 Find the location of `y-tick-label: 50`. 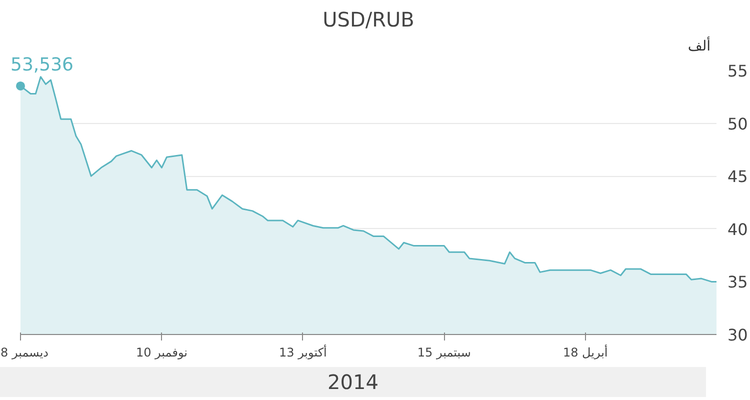

y-tick-label: 50 is located at coordinates (738, 124).